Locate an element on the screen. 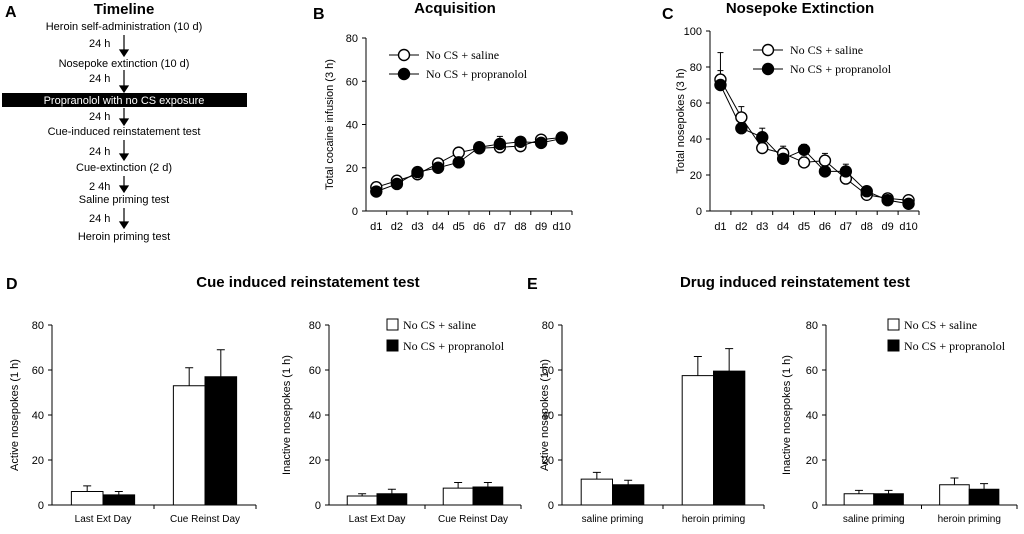 Image resolution: width=1024 pixels, height=534 pixels. x-tick-label: d6 is located at coordinates (825, 227).